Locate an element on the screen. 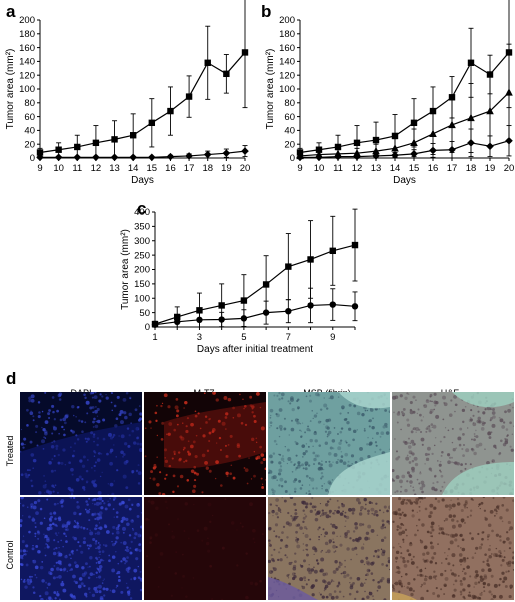 This screenshot has width=515, height=602. row-label-control: Control is located at coordinates (10, 555).